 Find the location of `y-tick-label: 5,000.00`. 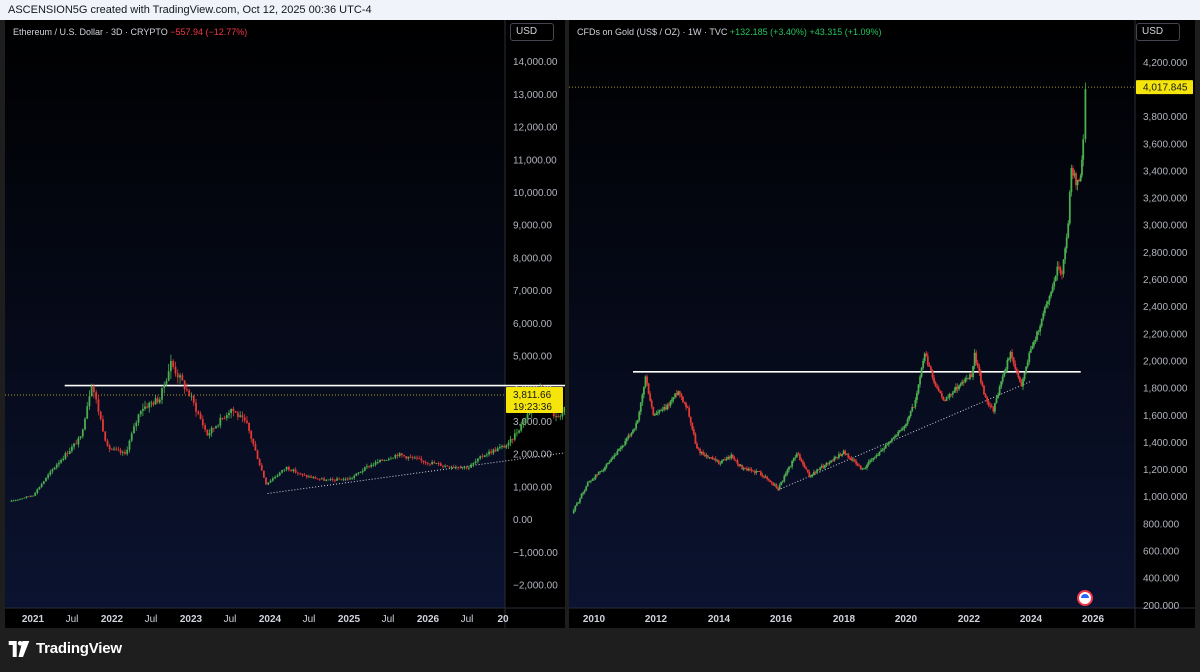

y-tick-label: 5,000.00 is located at coordinates (532, 357).